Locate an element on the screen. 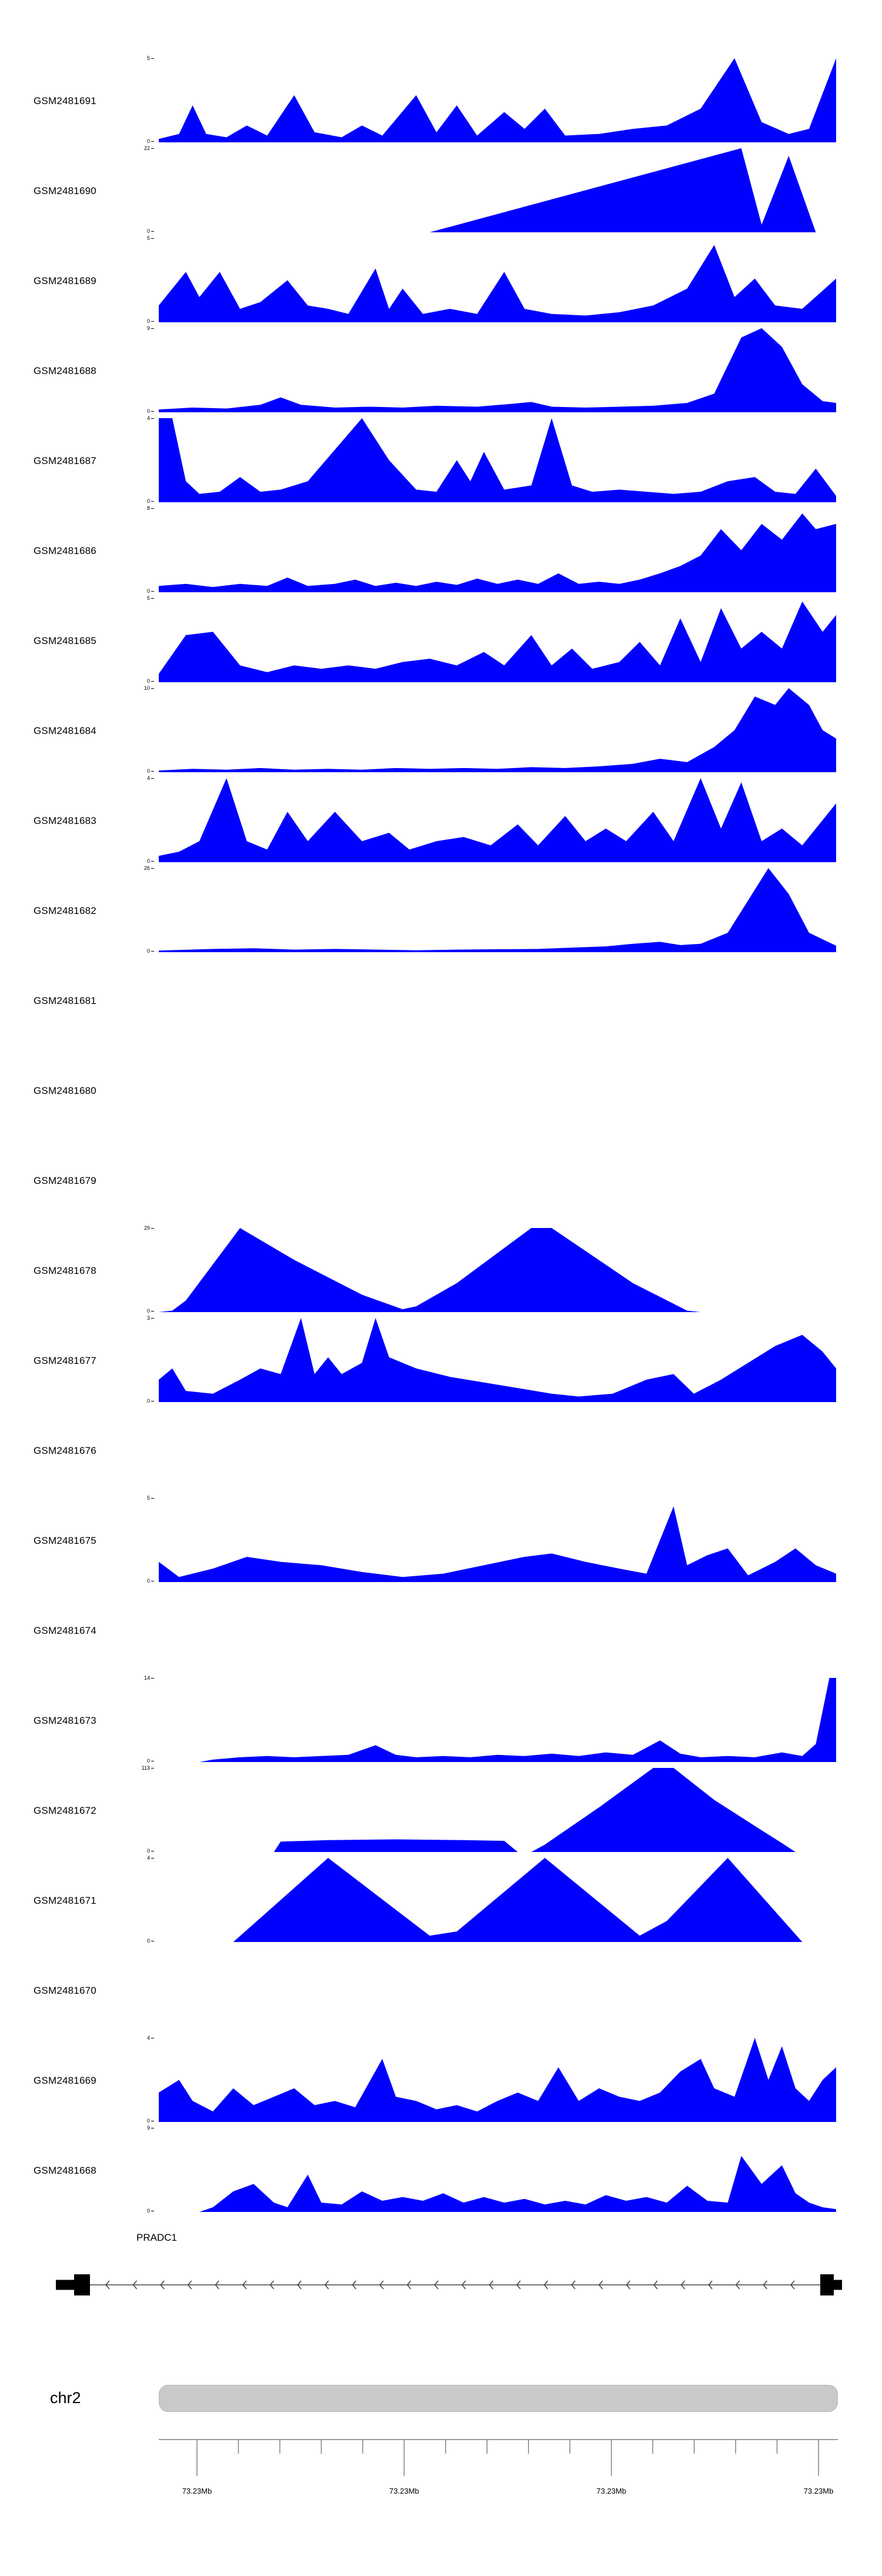 This screenshot has height=2576, width=882. coverage-track-row: GSM2481681 is located at coordinates (441, 1001).